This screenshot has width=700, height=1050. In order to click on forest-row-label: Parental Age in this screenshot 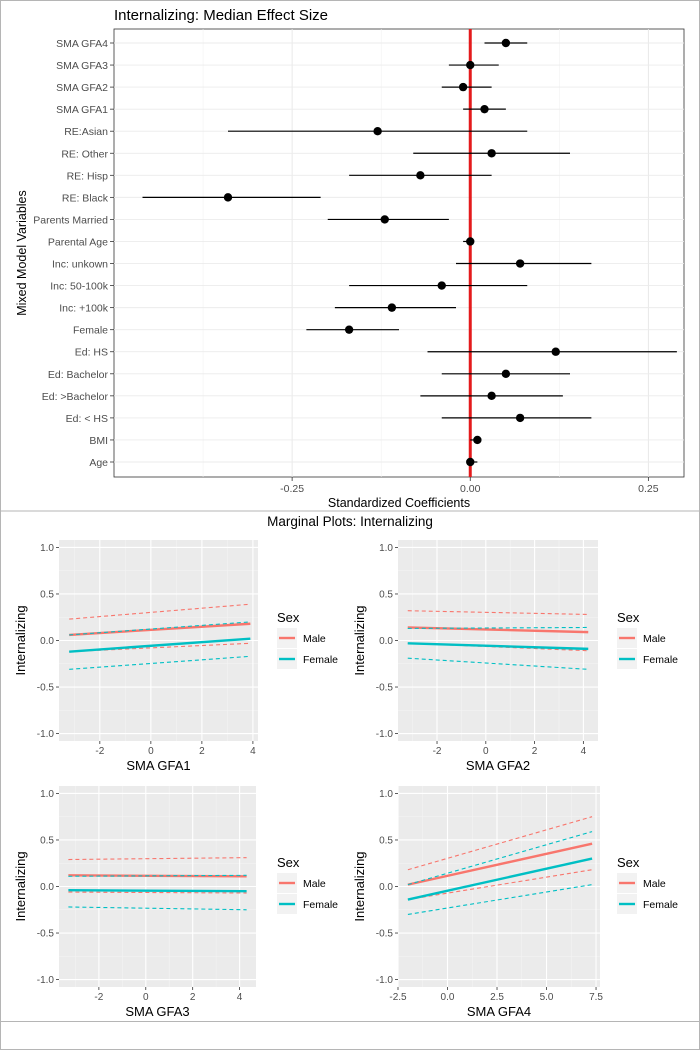, I will do `click(78, 242)`.